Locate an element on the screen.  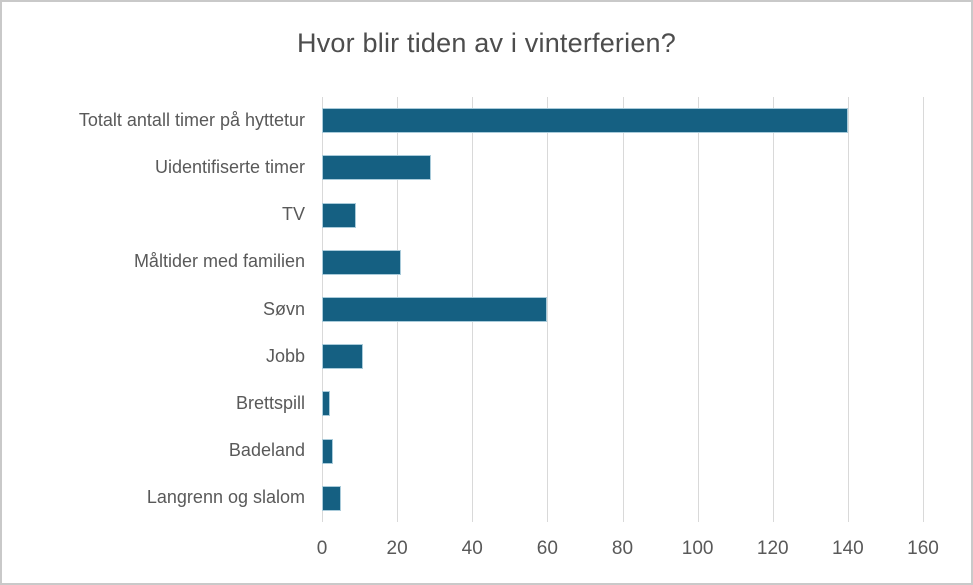
x-tick-label: 100 is located at coordinates (697, 548).